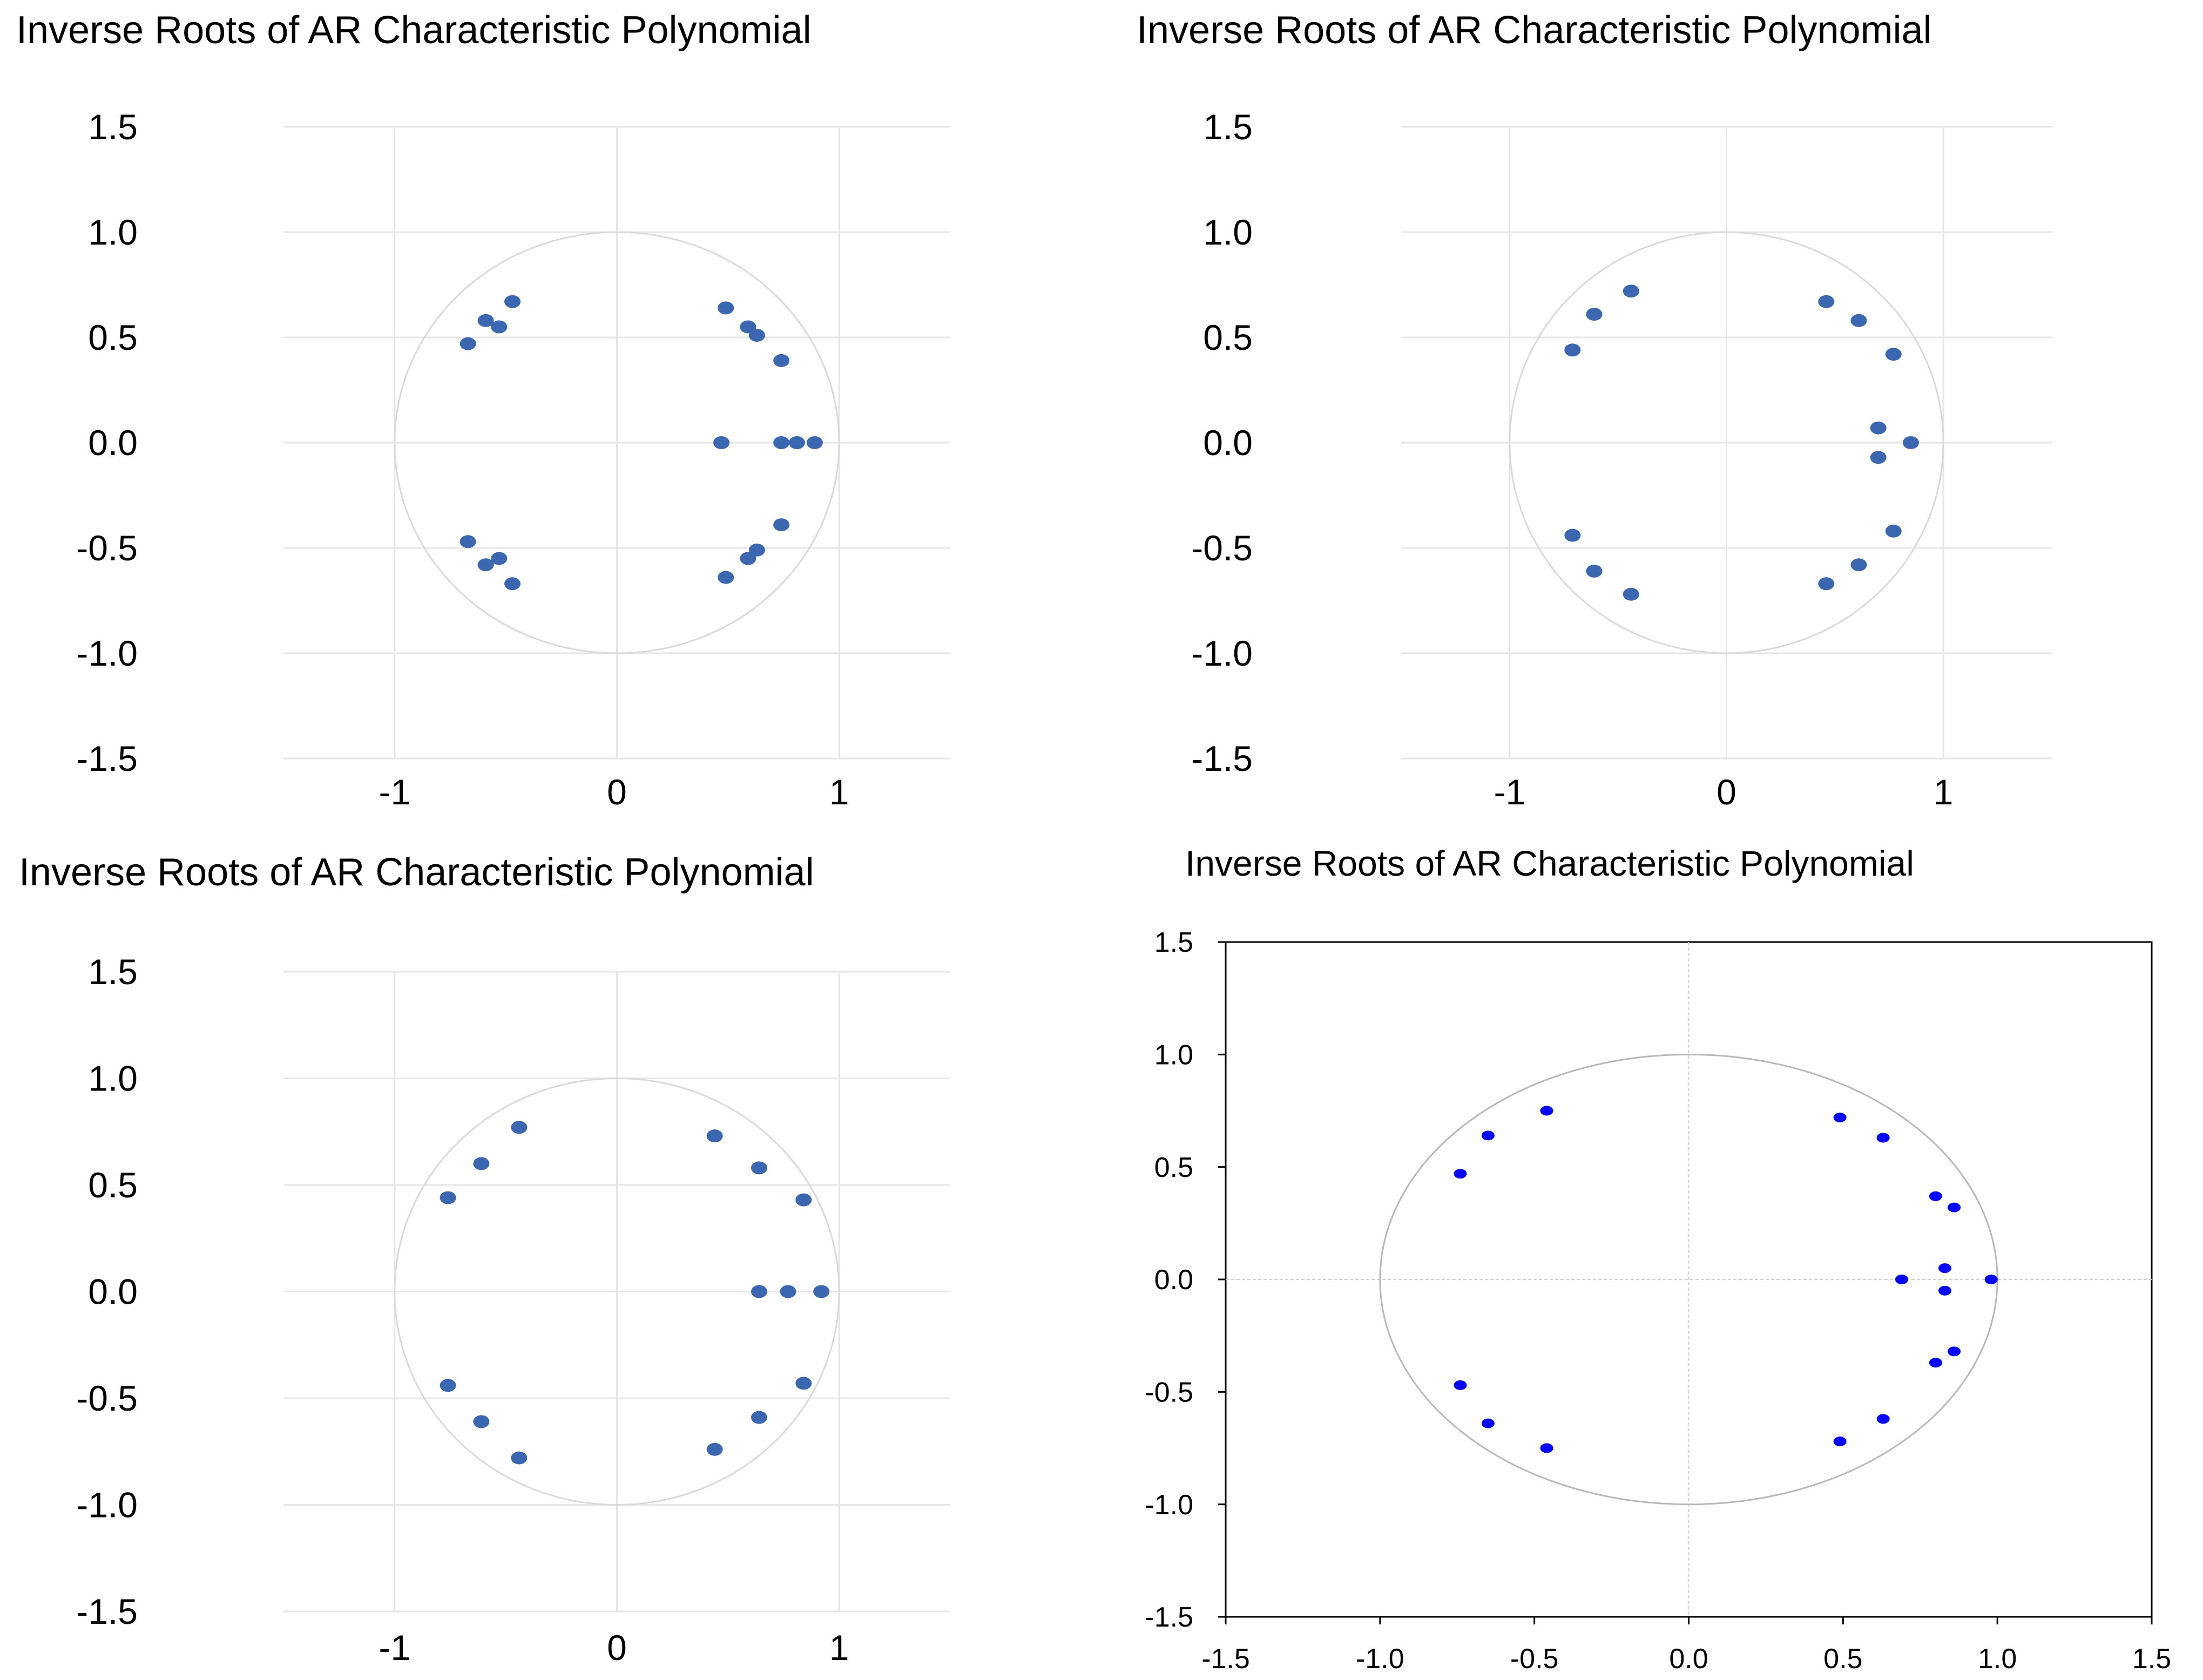 The height and width of the screenshot is (1680, 2203). What do you see at coordinates (1225, 1659) in the screenshot?
I see `x-tick-label: -1.5` at bounding box center [1225, 1659].